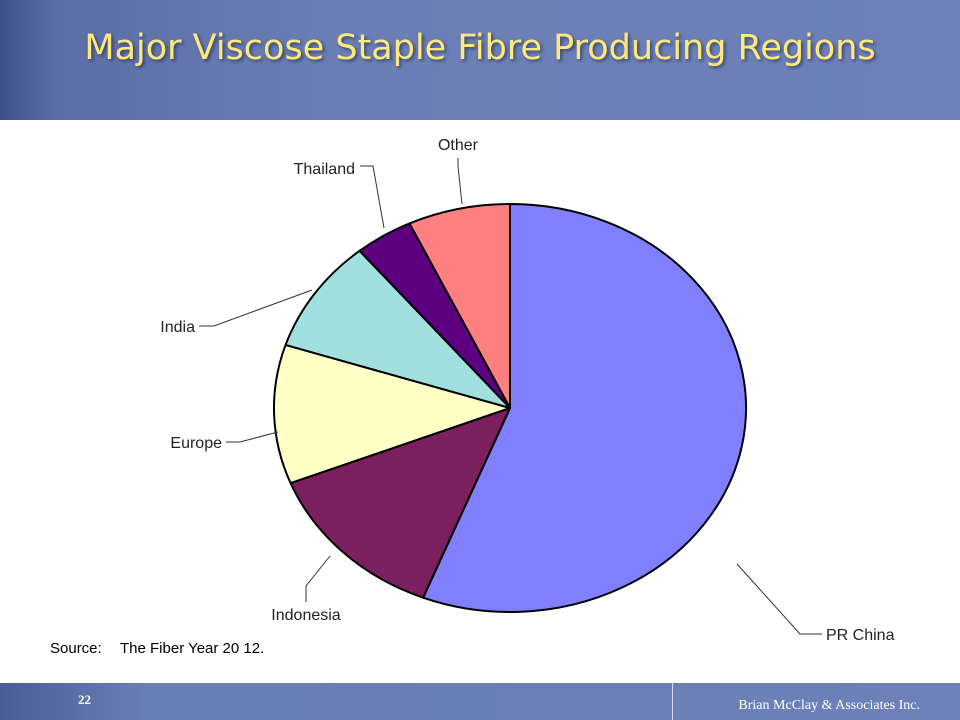 Image resolution: width=960 pixels, height=720 pixels. Describe the element at coordinates (458, 145) in the screenshot. I see `slice-label-other: Other` at that location.